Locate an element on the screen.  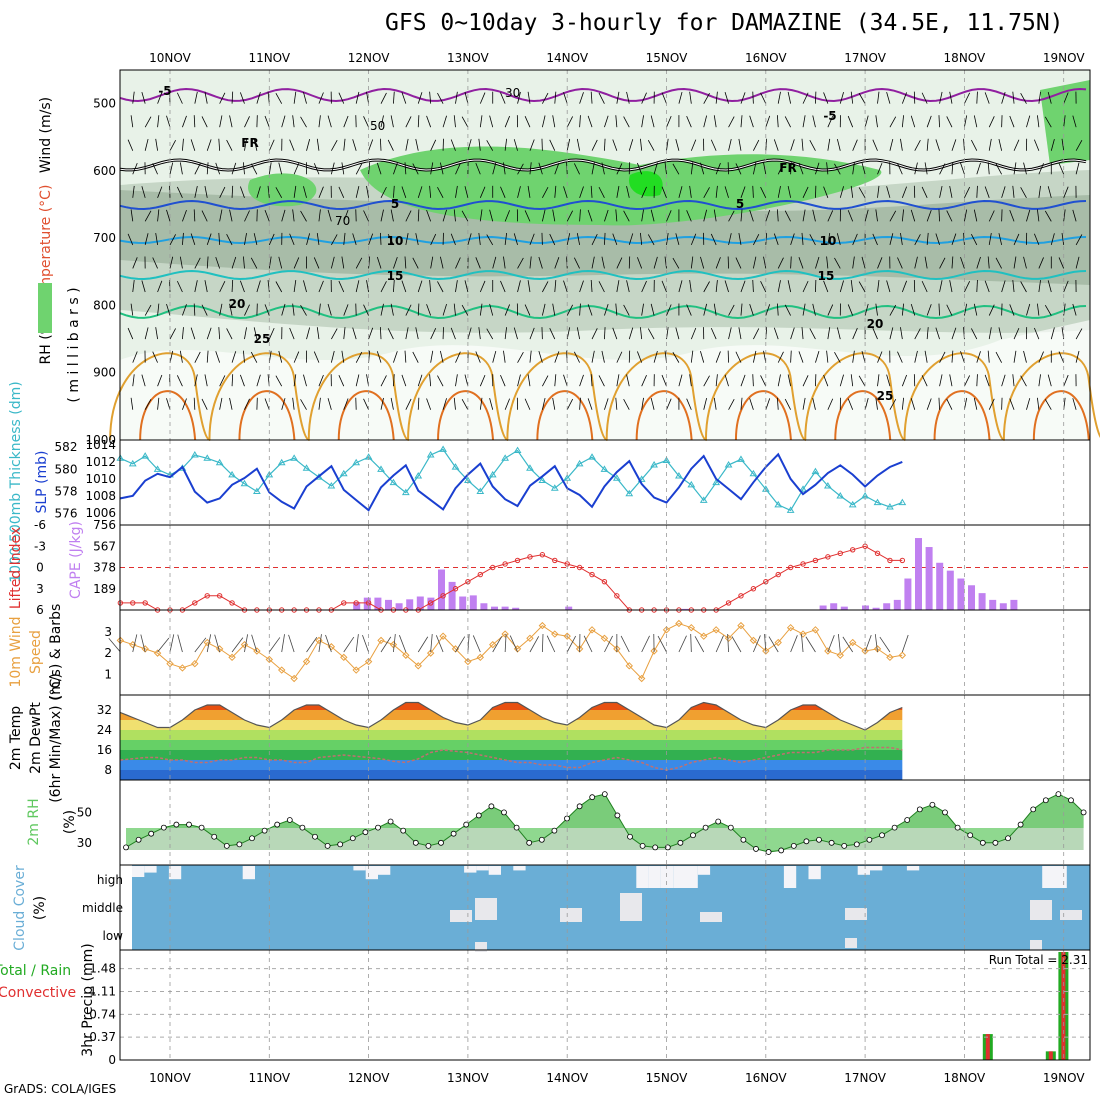
cape-tick: 378 is located at coordinates (104, 568).